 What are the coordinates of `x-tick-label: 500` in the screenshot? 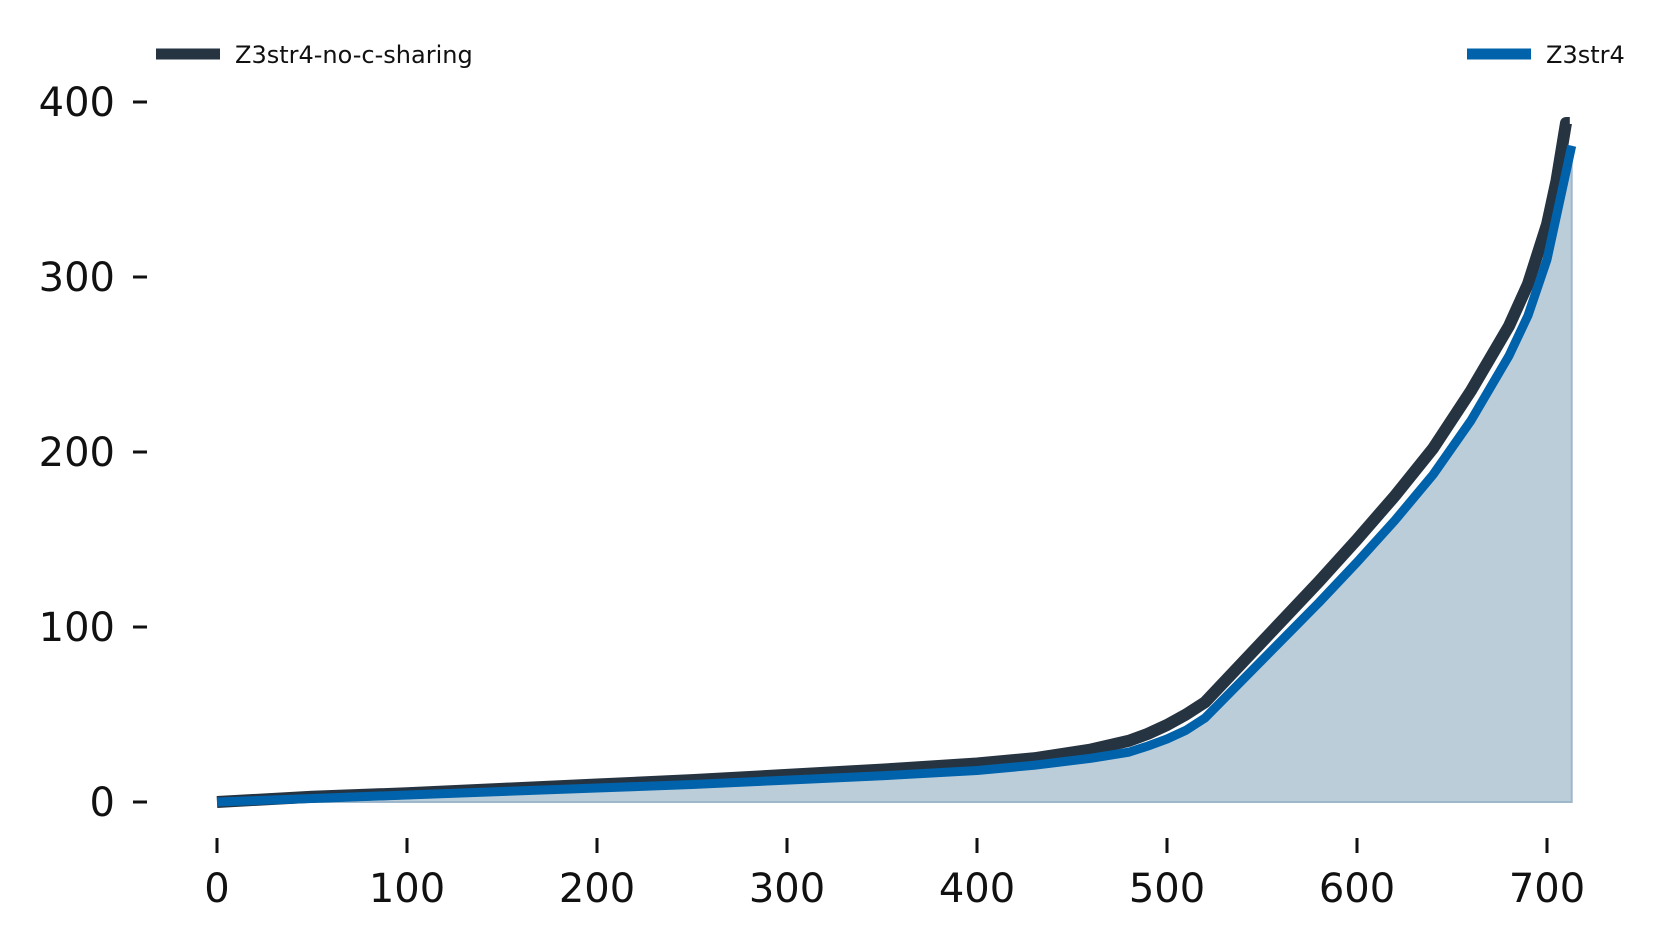 It's located at (1167, 889).